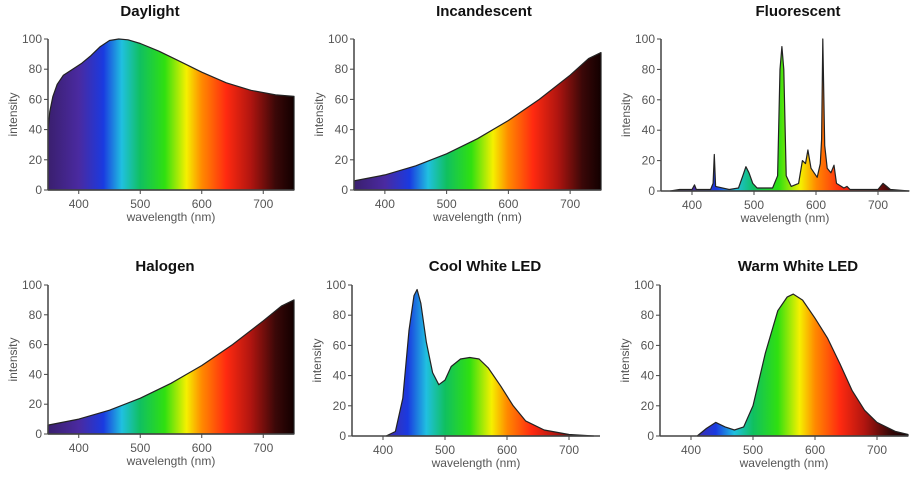  Describe the element at coordinates (484, 11) in the screenshot. I see `chart-title: Incandescent` at that location.